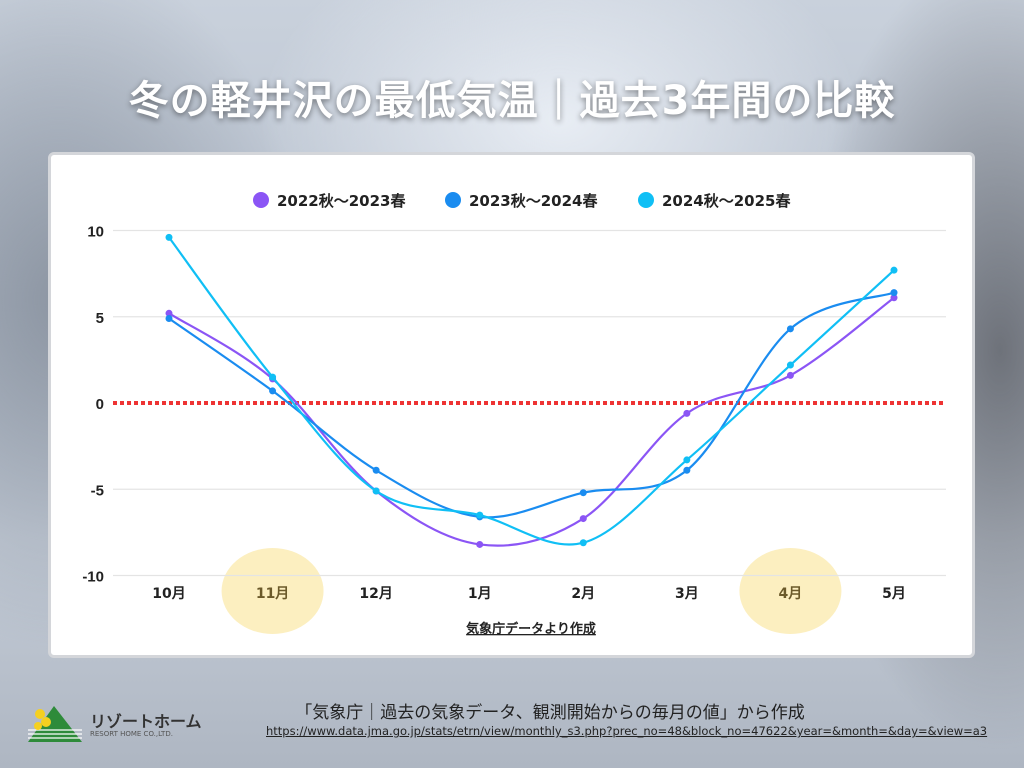  I want to click on logo-text: リゾートホーム, so click(146, 721).